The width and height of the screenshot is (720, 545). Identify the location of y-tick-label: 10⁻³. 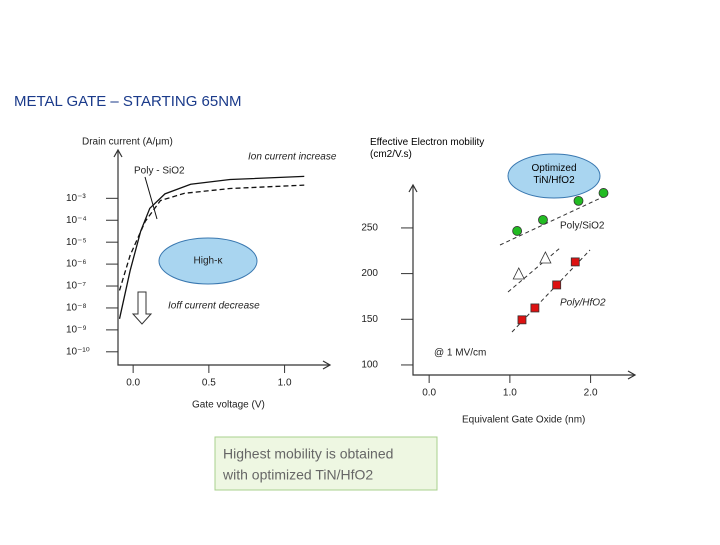
(76, 198).